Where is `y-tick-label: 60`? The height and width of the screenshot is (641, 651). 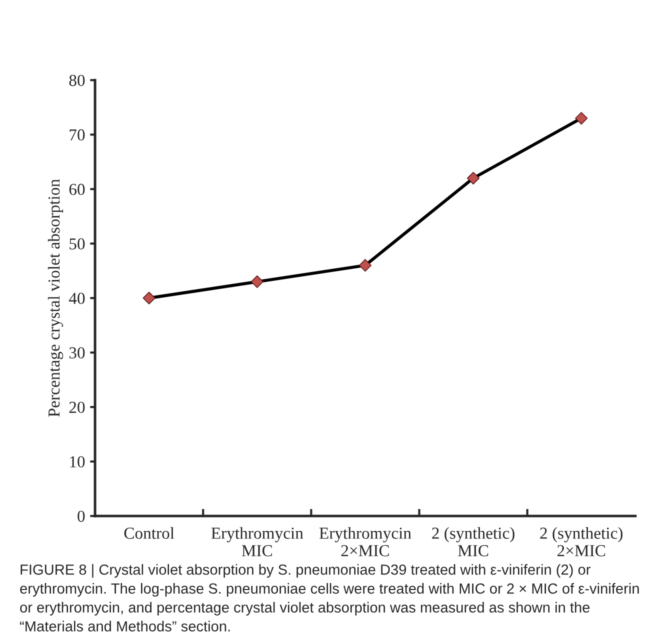
y-tick-label: 60 is located at coordinates (77, 190).